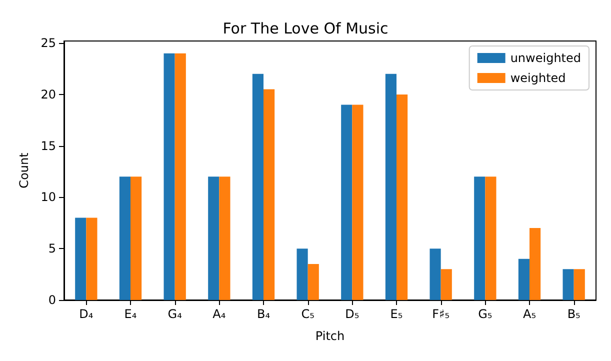  Describe the element at coordinates (52, 300) in the screenshot. I see `y-tick-label: 0` at that location.